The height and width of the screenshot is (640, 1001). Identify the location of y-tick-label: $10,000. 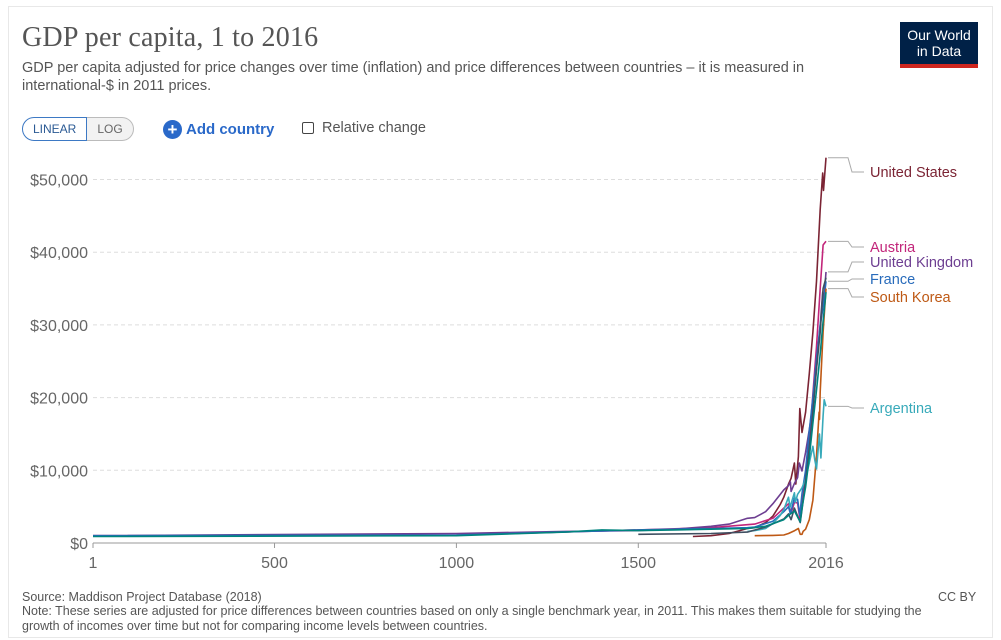
(59, 471).